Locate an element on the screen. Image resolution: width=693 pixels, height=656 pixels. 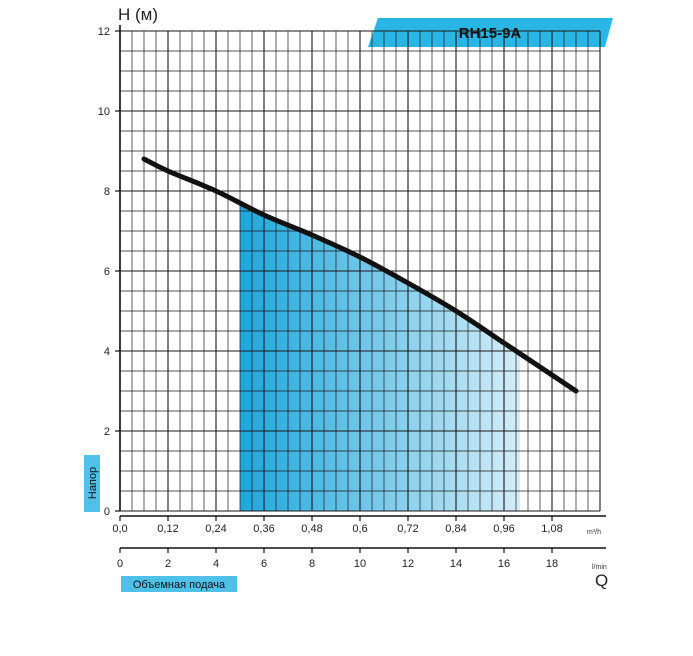
flow-badge is located at coordinates (179, 584).